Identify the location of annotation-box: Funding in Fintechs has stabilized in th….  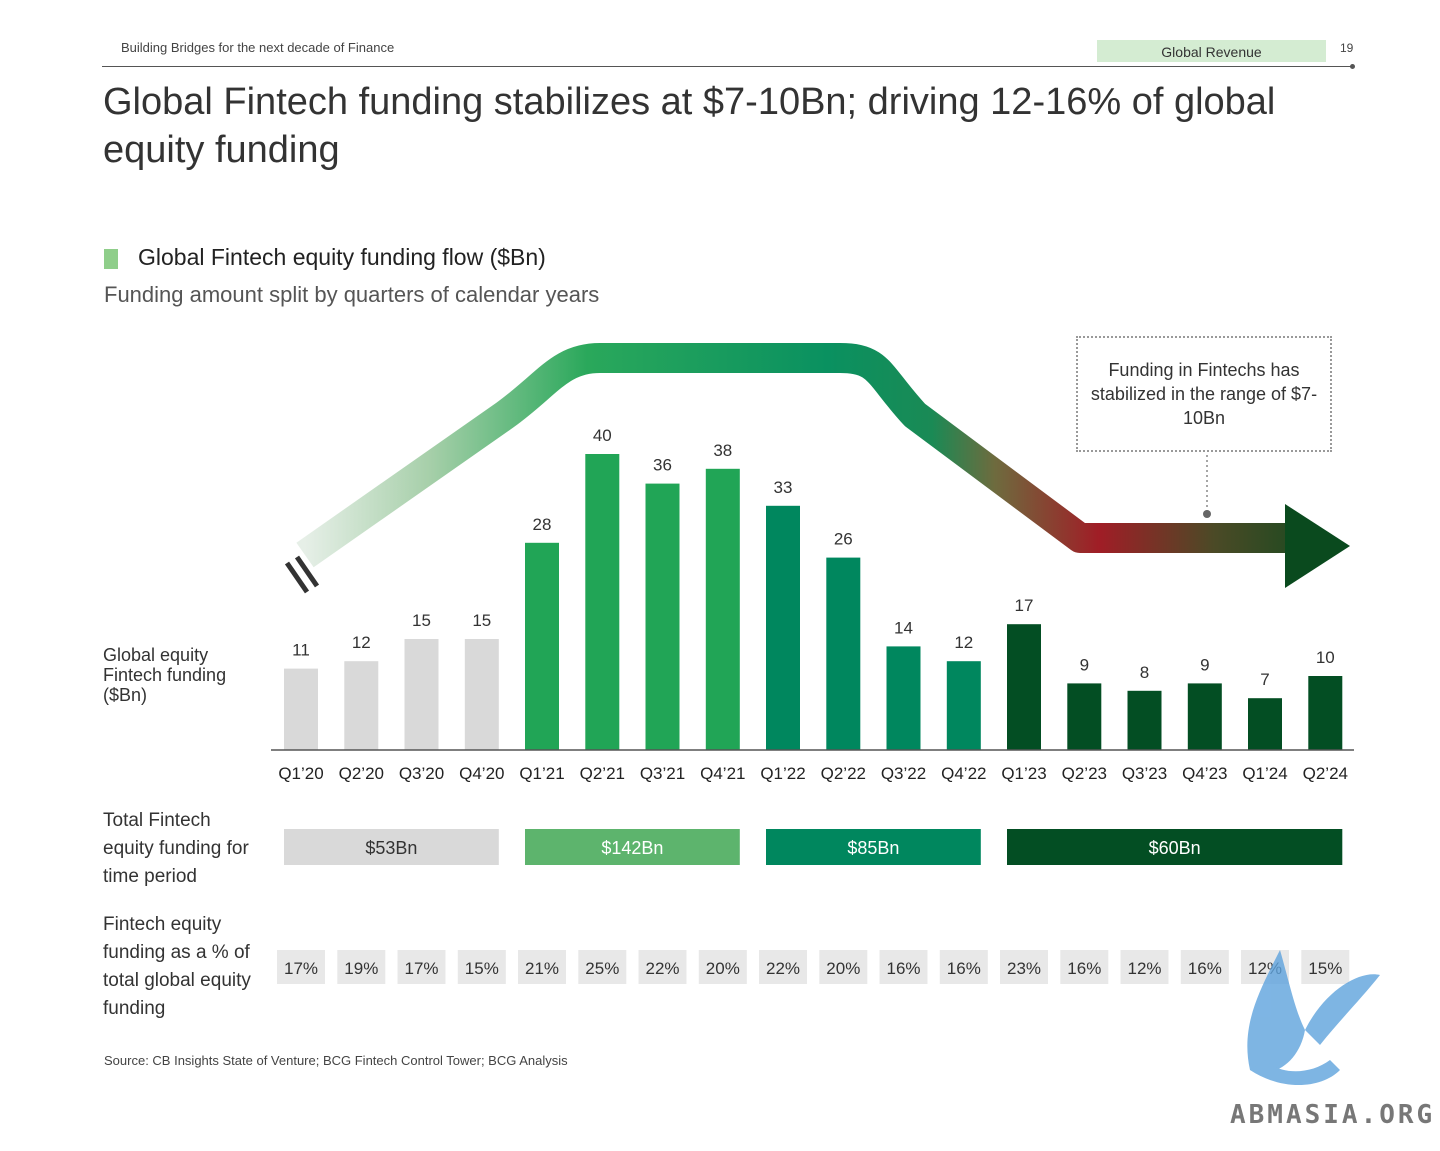
(1204, 394).